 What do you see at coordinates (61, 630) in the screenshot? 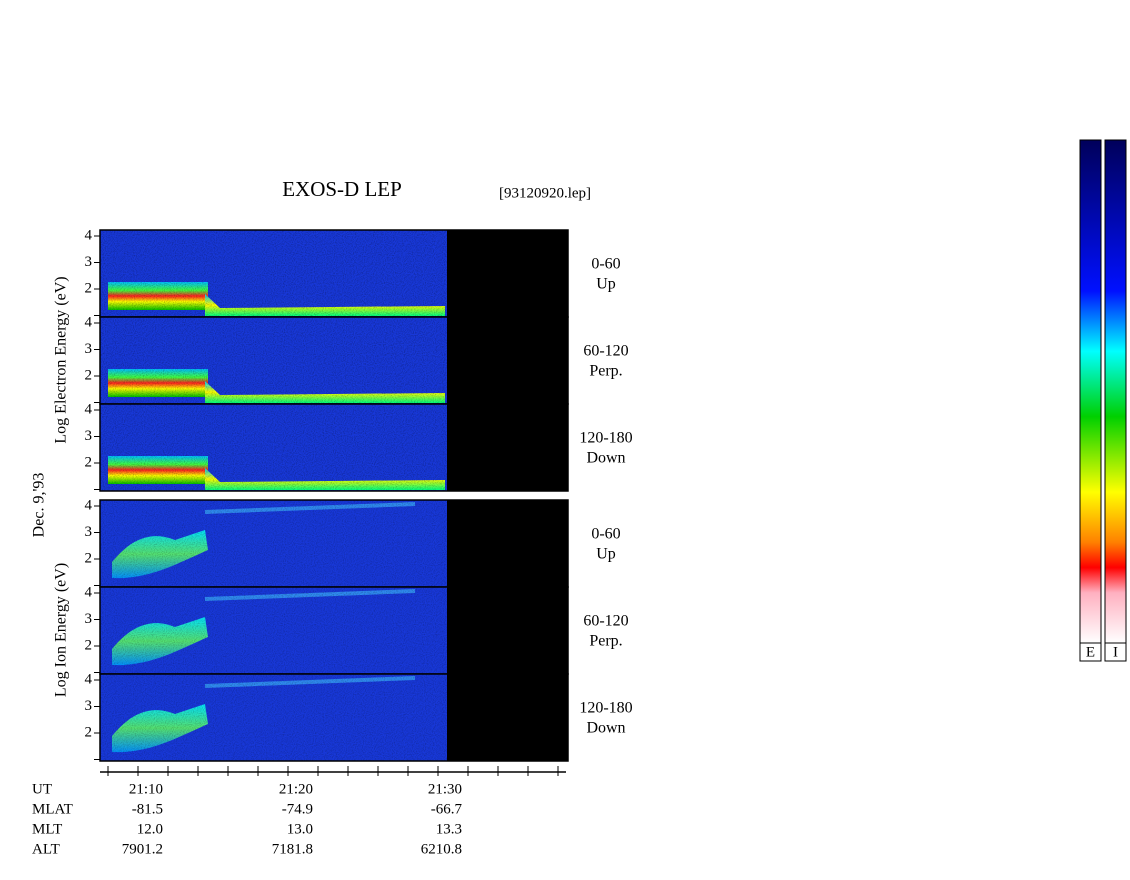
I see `ion-axis-label: Log Ion Energy (eV)` at bounding box center [61, 630].